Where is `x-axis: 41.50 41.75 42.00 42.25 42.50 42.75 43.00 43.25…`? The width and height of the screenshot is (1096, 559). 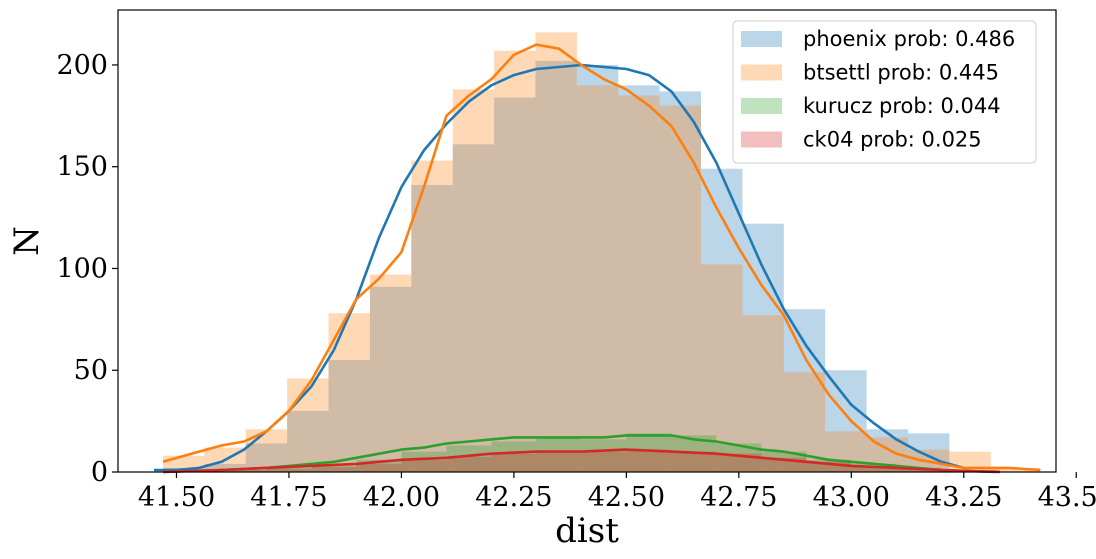
x-axis: 41.50 41.75 42.00 42.25 42.50 42.75 43.00 43.25… is located at coordinates (617, 492).